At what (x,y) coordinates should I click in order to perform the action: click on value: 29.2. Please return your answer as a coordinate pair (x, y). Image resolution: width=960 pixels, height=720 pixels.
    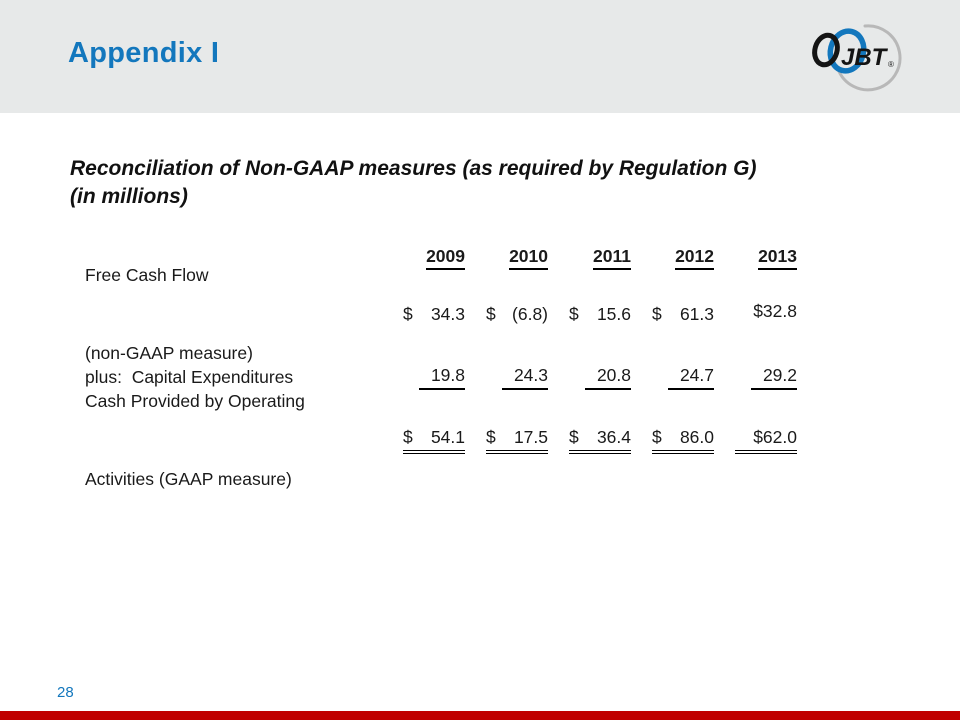
    Looking at the image, I should click on (774, 377).